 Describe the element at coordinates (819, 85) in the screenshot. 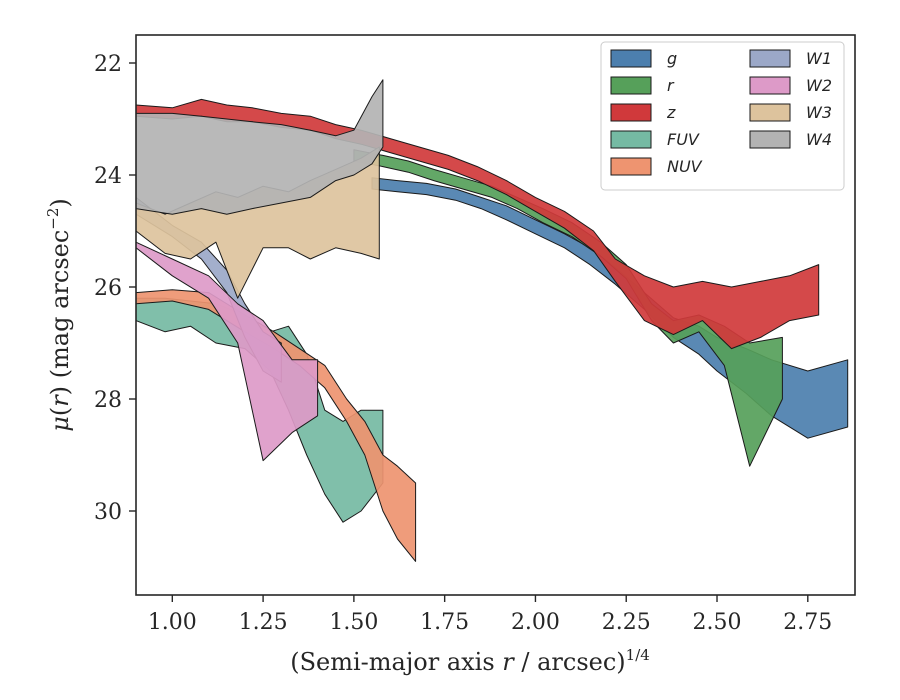

I see `legend-label-w2: W2` at that location.